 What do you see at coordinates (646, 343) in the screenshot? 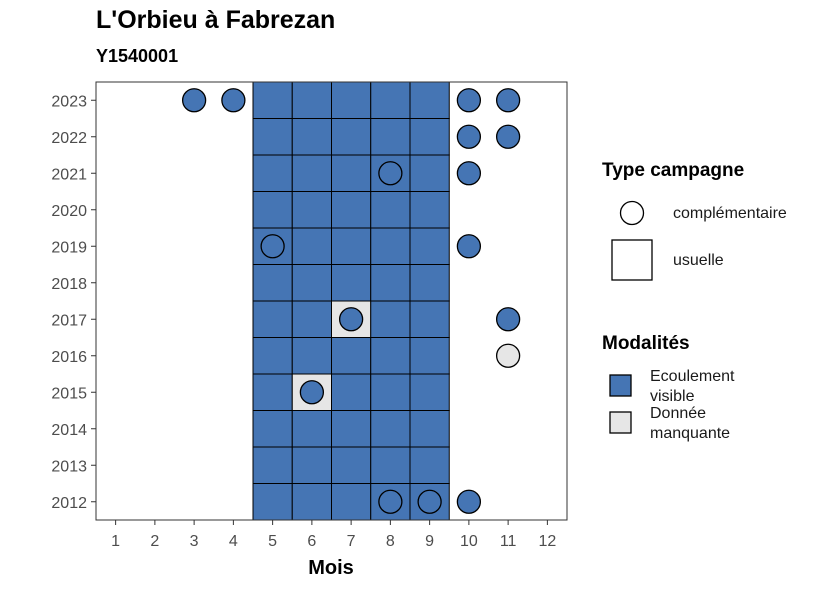
I see `legend-fill-title: Modalités` at bounding box center [646, 343].